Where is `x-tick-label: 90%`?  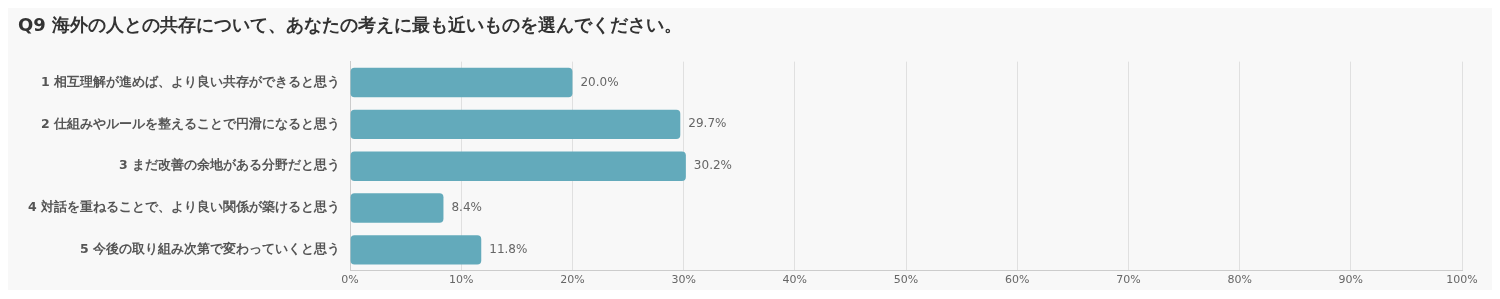 x-tick-label: 90% is located at coordinates (1351, 280).